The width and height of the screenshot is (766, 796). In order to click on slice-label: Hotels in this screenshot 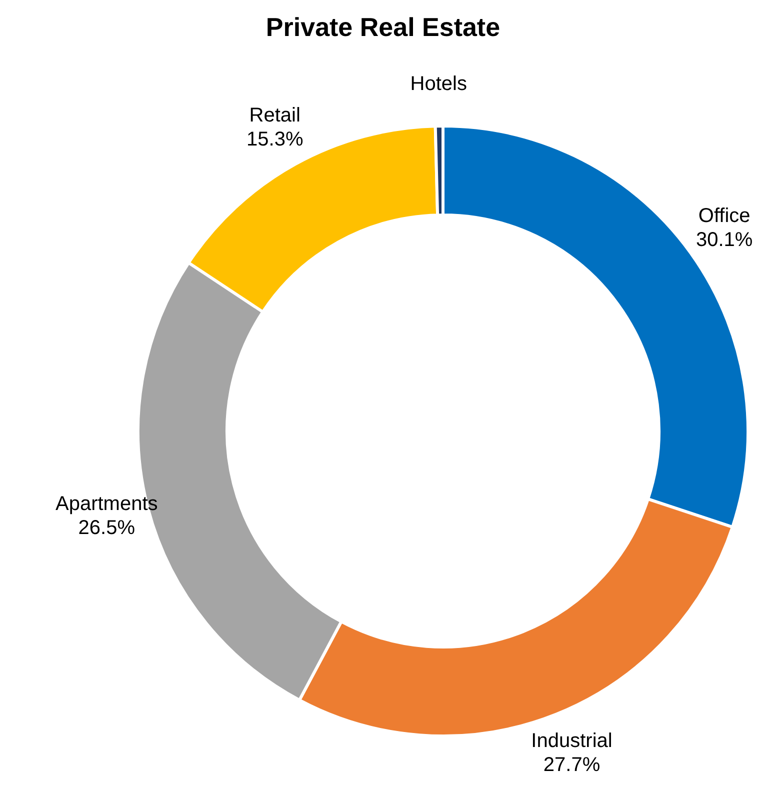, I will do `click(438, 84)`.